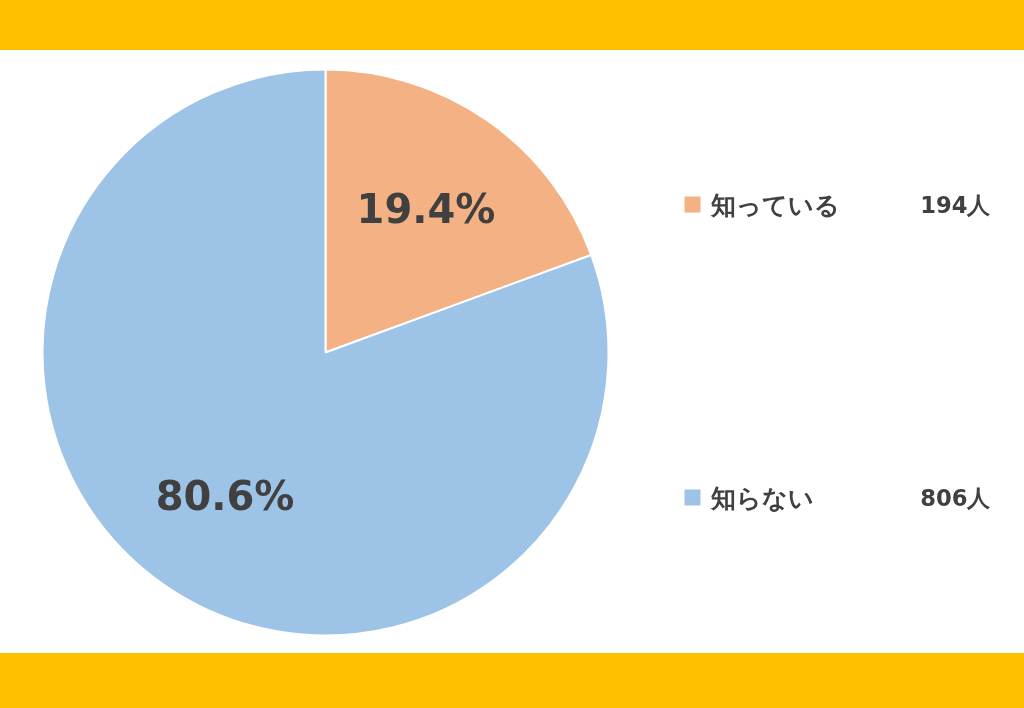 This screenshot has height=708, width=1024. What do you see at coordinates (956, 204) in the screenshot?
I see `text: 194人` at bounding box center [956, 204].